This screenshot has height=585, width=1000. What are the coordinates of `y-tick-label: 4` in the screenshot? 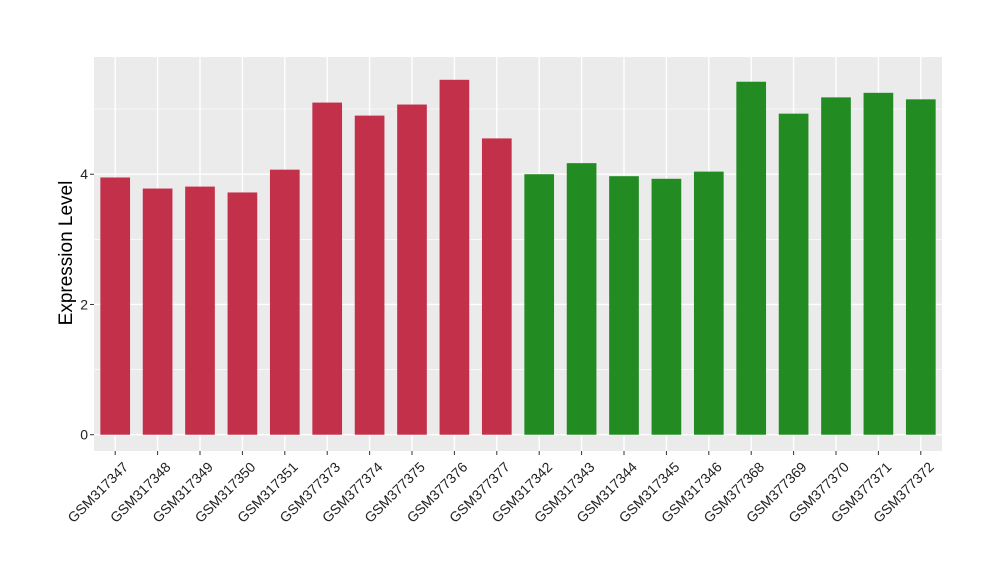 It's located at (84, 174).